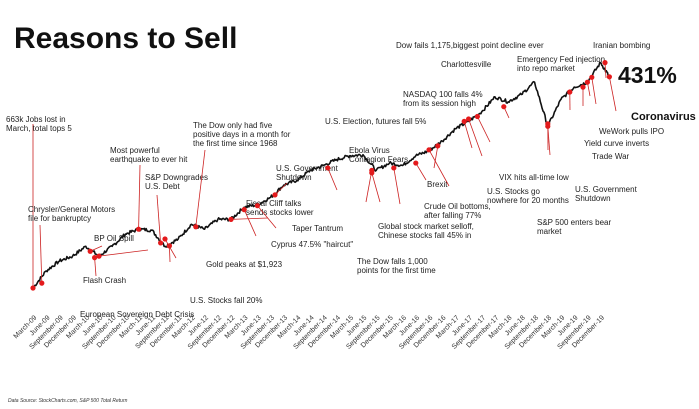 The height and width of the screenshot is (409, 699). I want to click on annotation-label: U.S. Stocks go, so click(513, 191).